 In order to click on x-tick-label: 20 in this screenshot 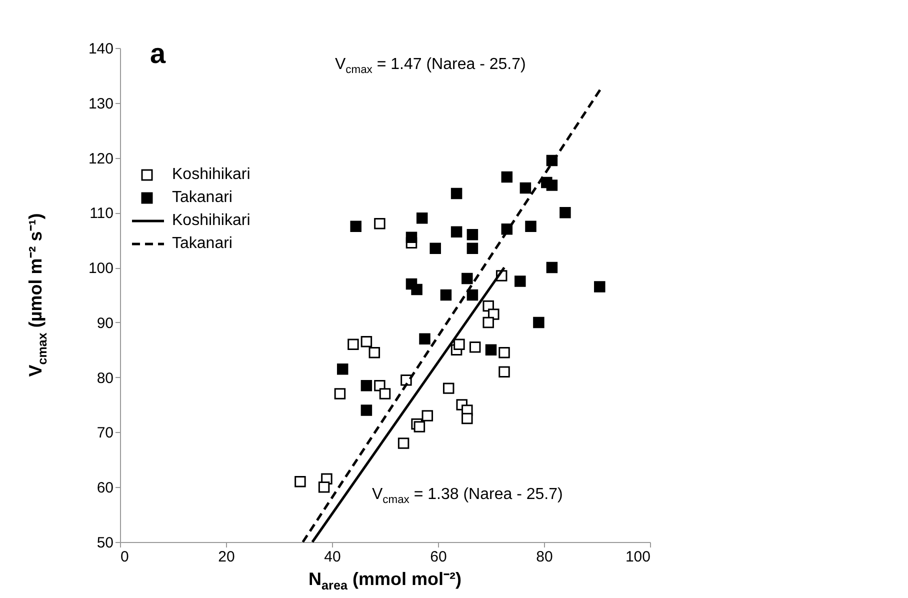, I will do `click(226, 557)`.